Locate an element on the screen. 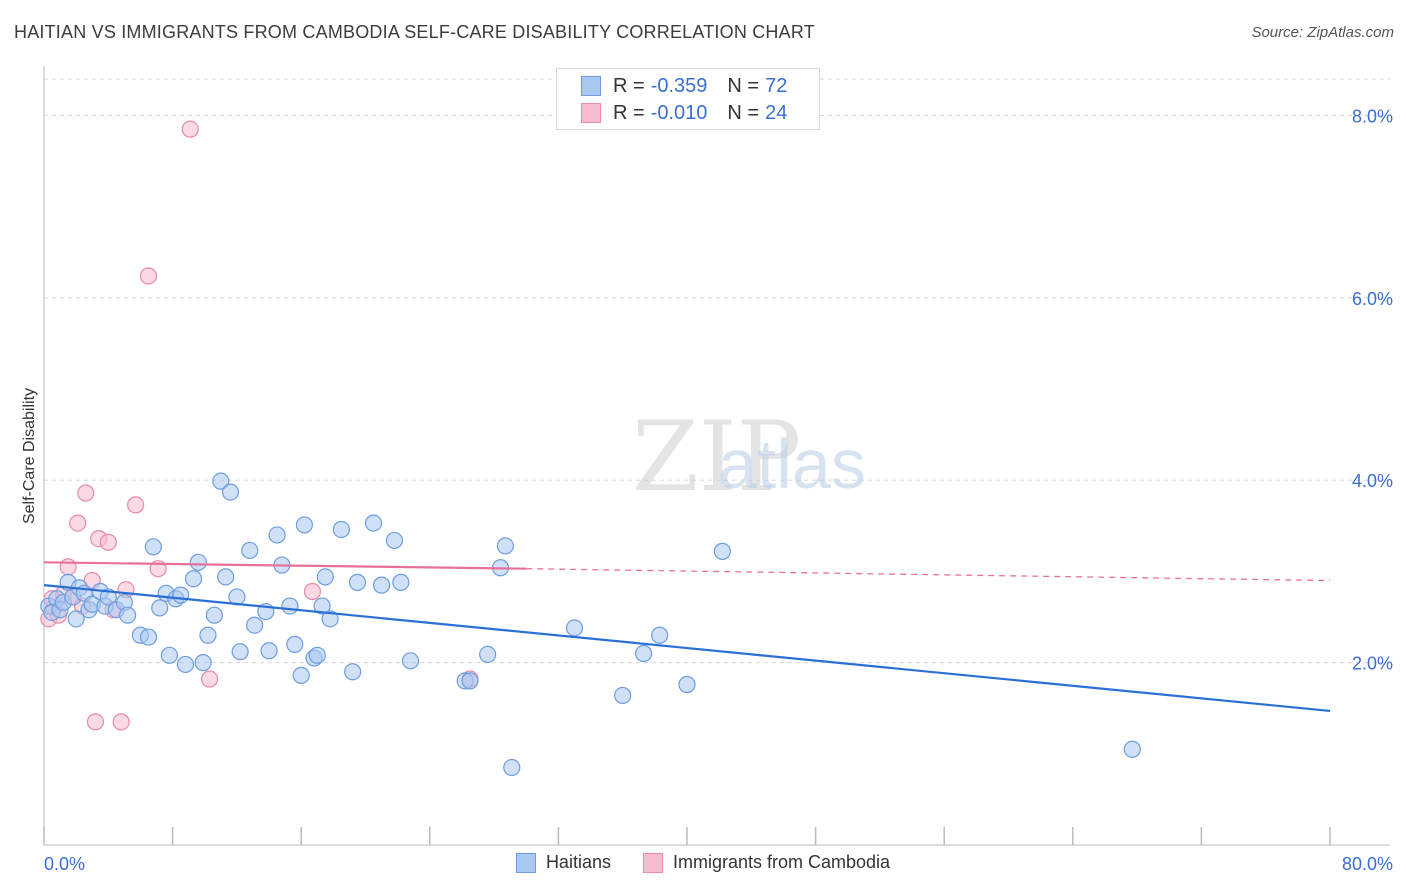 Image resolution: width=1406 pixels, height=892 pixels. haitians-swatch is located at coordinates (591, 86).